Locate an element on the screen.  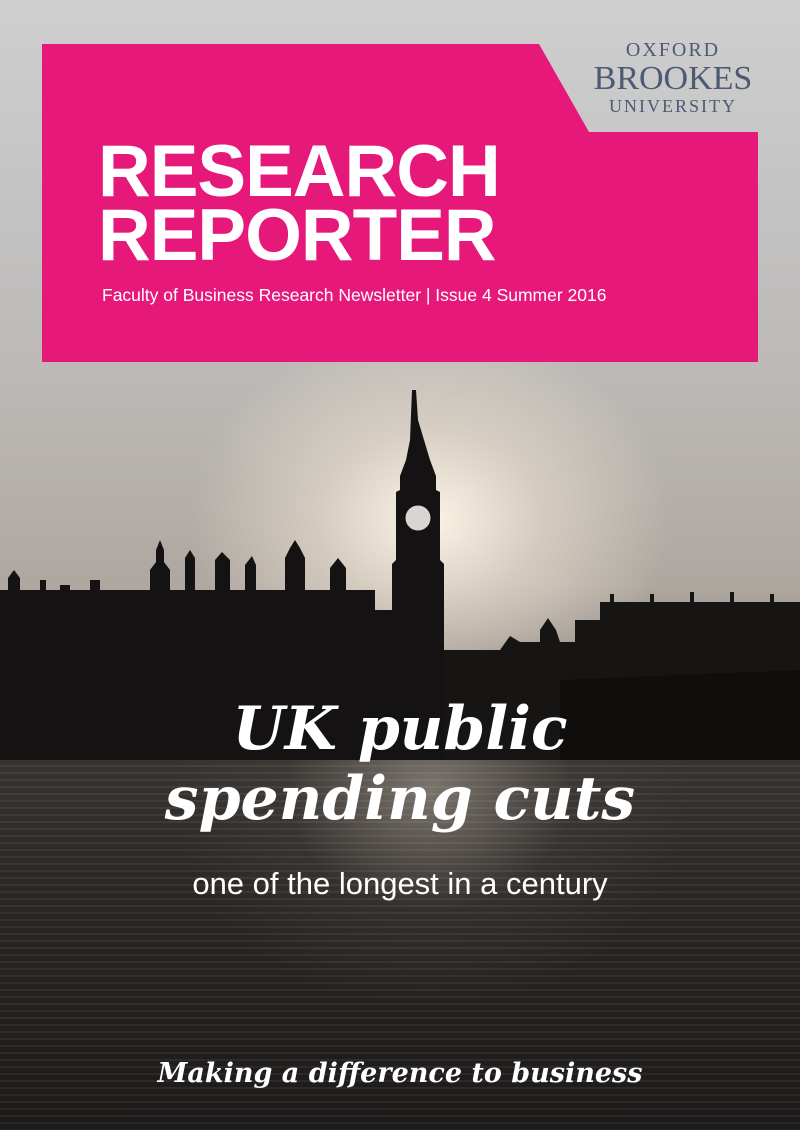
logo-line-university: UNIVERSITY is located at coordinates (673, 106).